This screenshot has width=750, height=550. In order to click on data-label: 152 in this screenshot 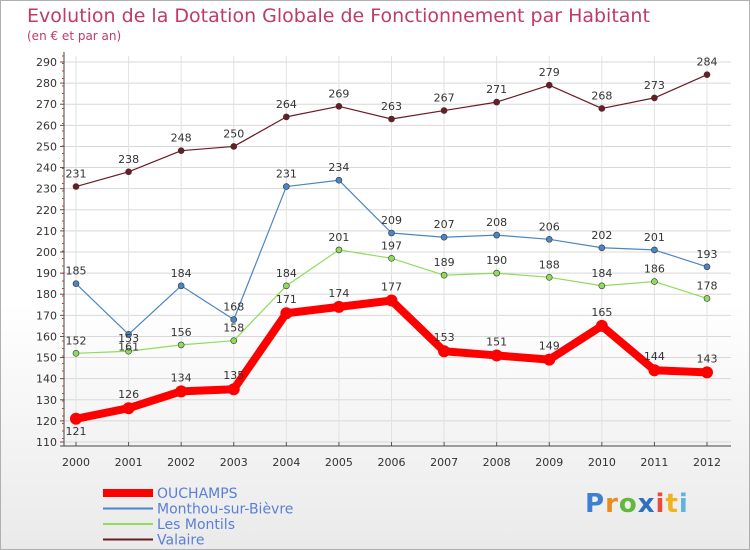, I will do `click(76, 340)`.